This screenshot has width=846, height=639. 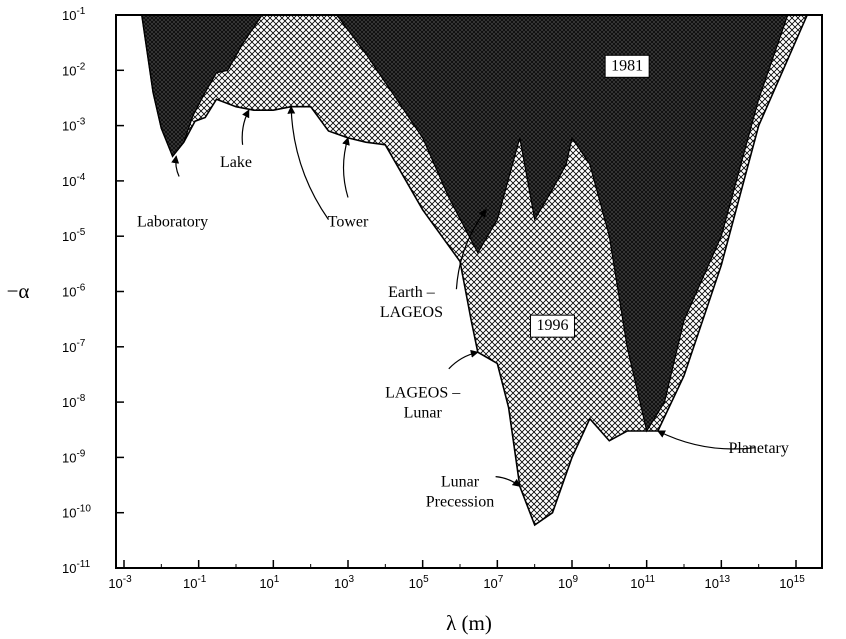 I want to click on annotation-label: Precession, so click(x=460, y=501).